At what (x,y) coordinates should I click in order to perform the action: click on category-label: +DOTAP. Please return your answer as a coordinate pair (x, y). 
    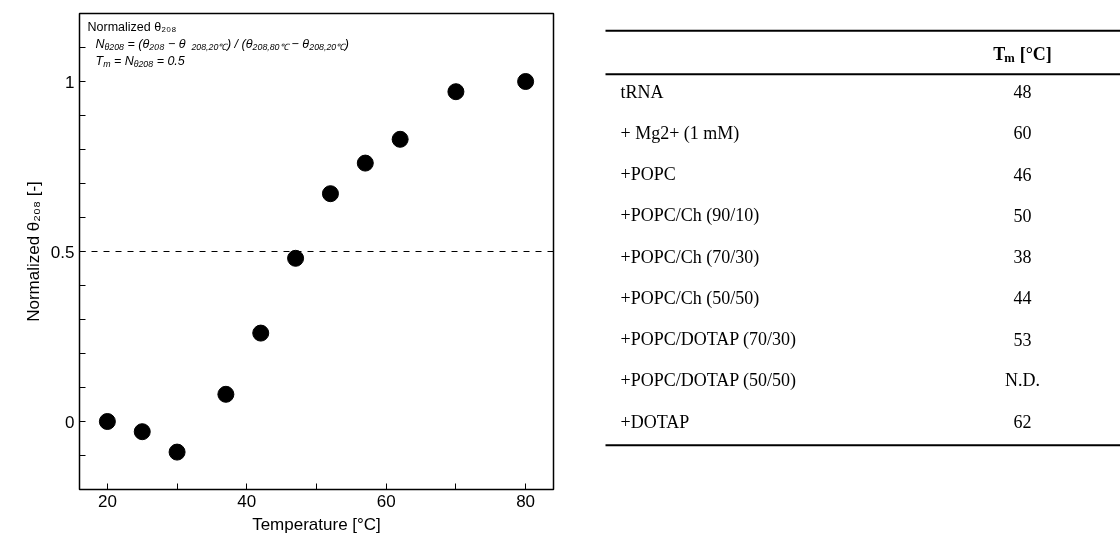
    Looking at the image, I should click on (655, 421).